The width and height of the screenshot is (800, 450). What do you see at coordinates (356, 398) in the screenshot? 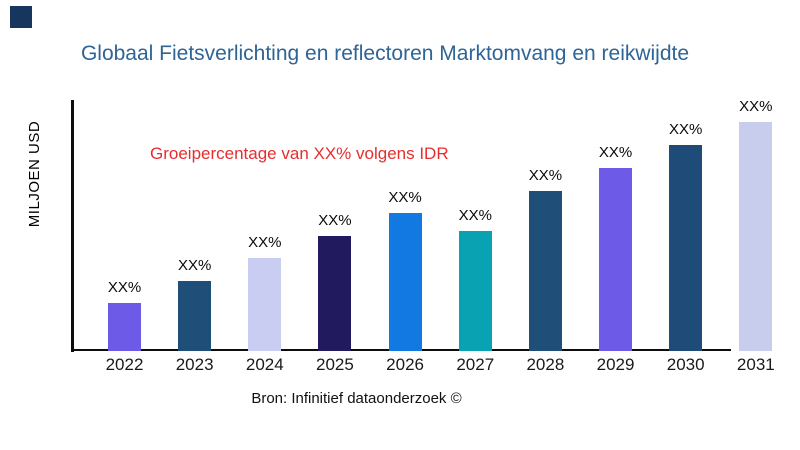
I see `source-note: Bron: Infinitief dataonderzoek ©` at bounding box center [356, 398].